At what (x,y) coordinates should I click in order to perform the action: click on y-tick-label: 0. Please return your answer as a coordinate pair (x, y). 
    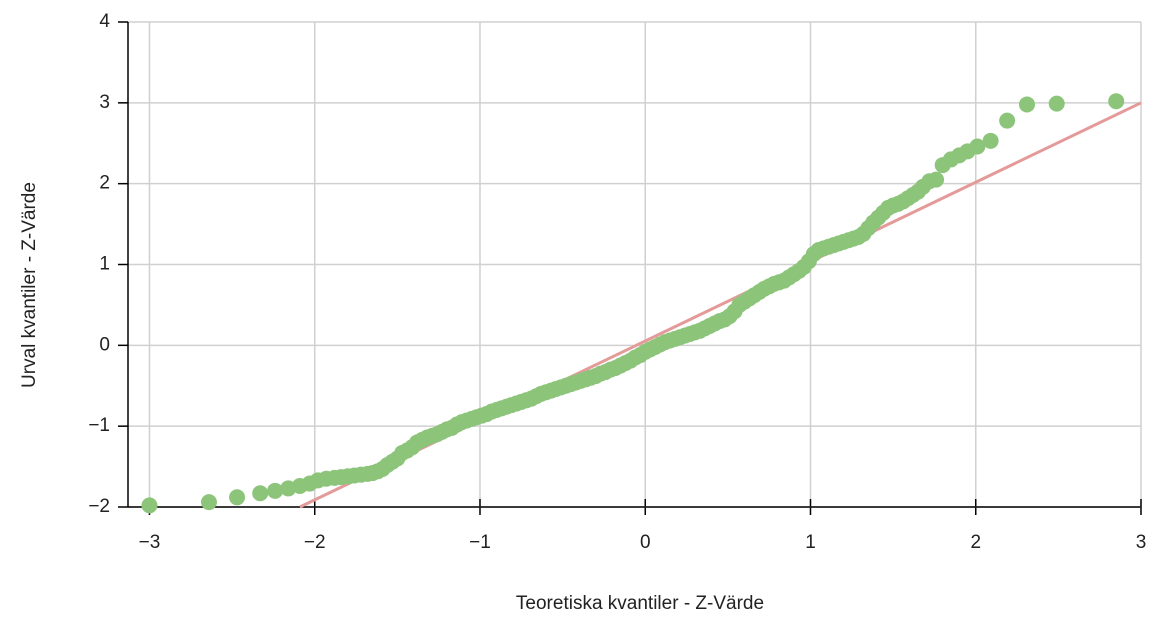
    Looking at the image, I should click on (104, 344).